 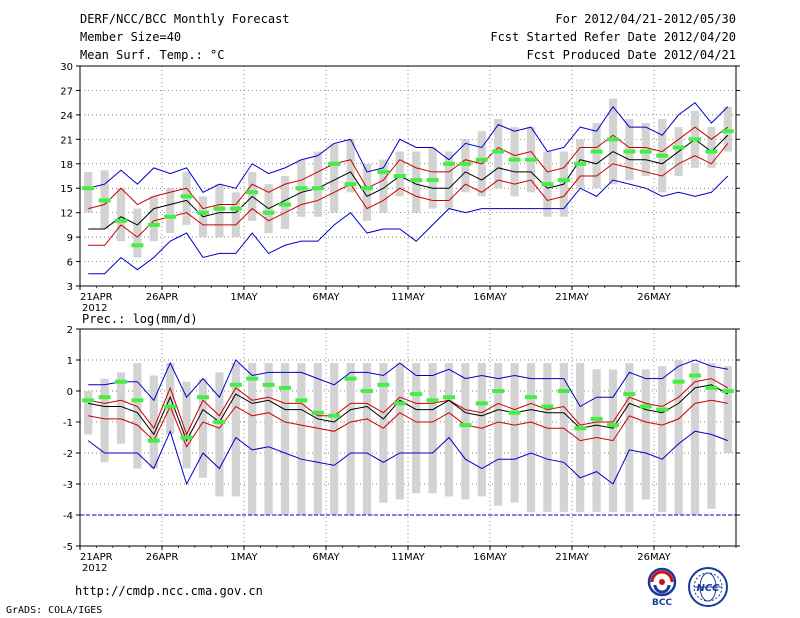 I want to click on temp-xtick-label: 21APR, so click(x=96, y=297).